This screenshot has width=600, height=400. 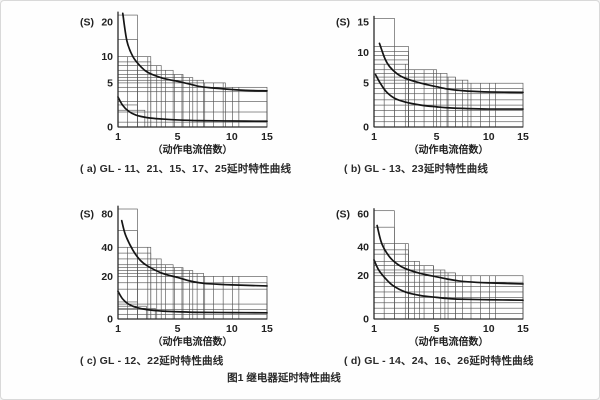 I want to click on y-tick-label: 60, so click(x=363, y=215).